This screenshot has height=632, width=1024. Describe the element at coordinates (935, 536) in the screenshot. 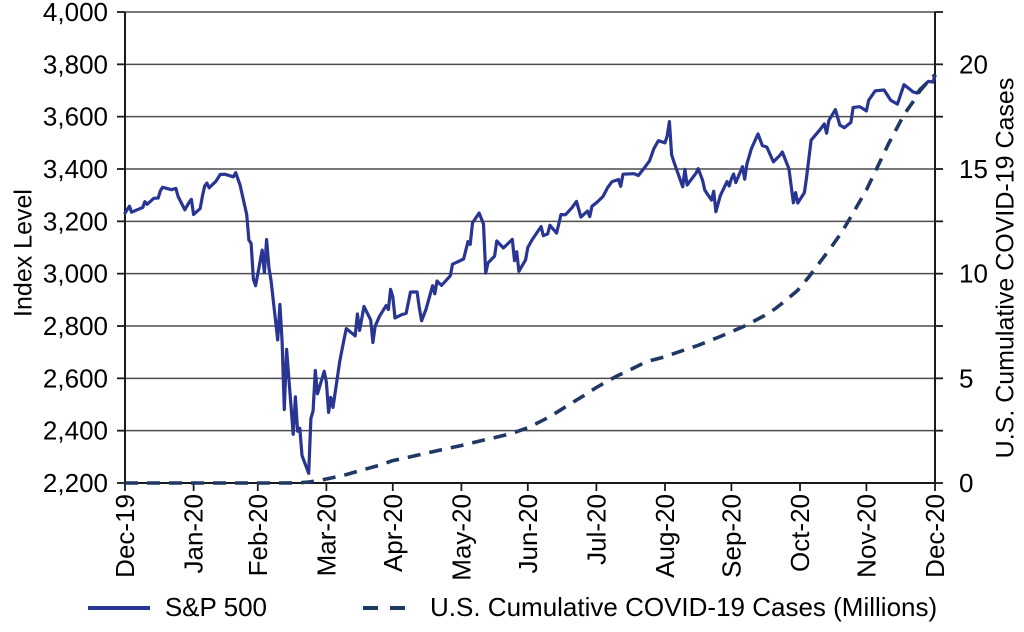

I see `x-axis-tick-label: Dec-20` at that location.